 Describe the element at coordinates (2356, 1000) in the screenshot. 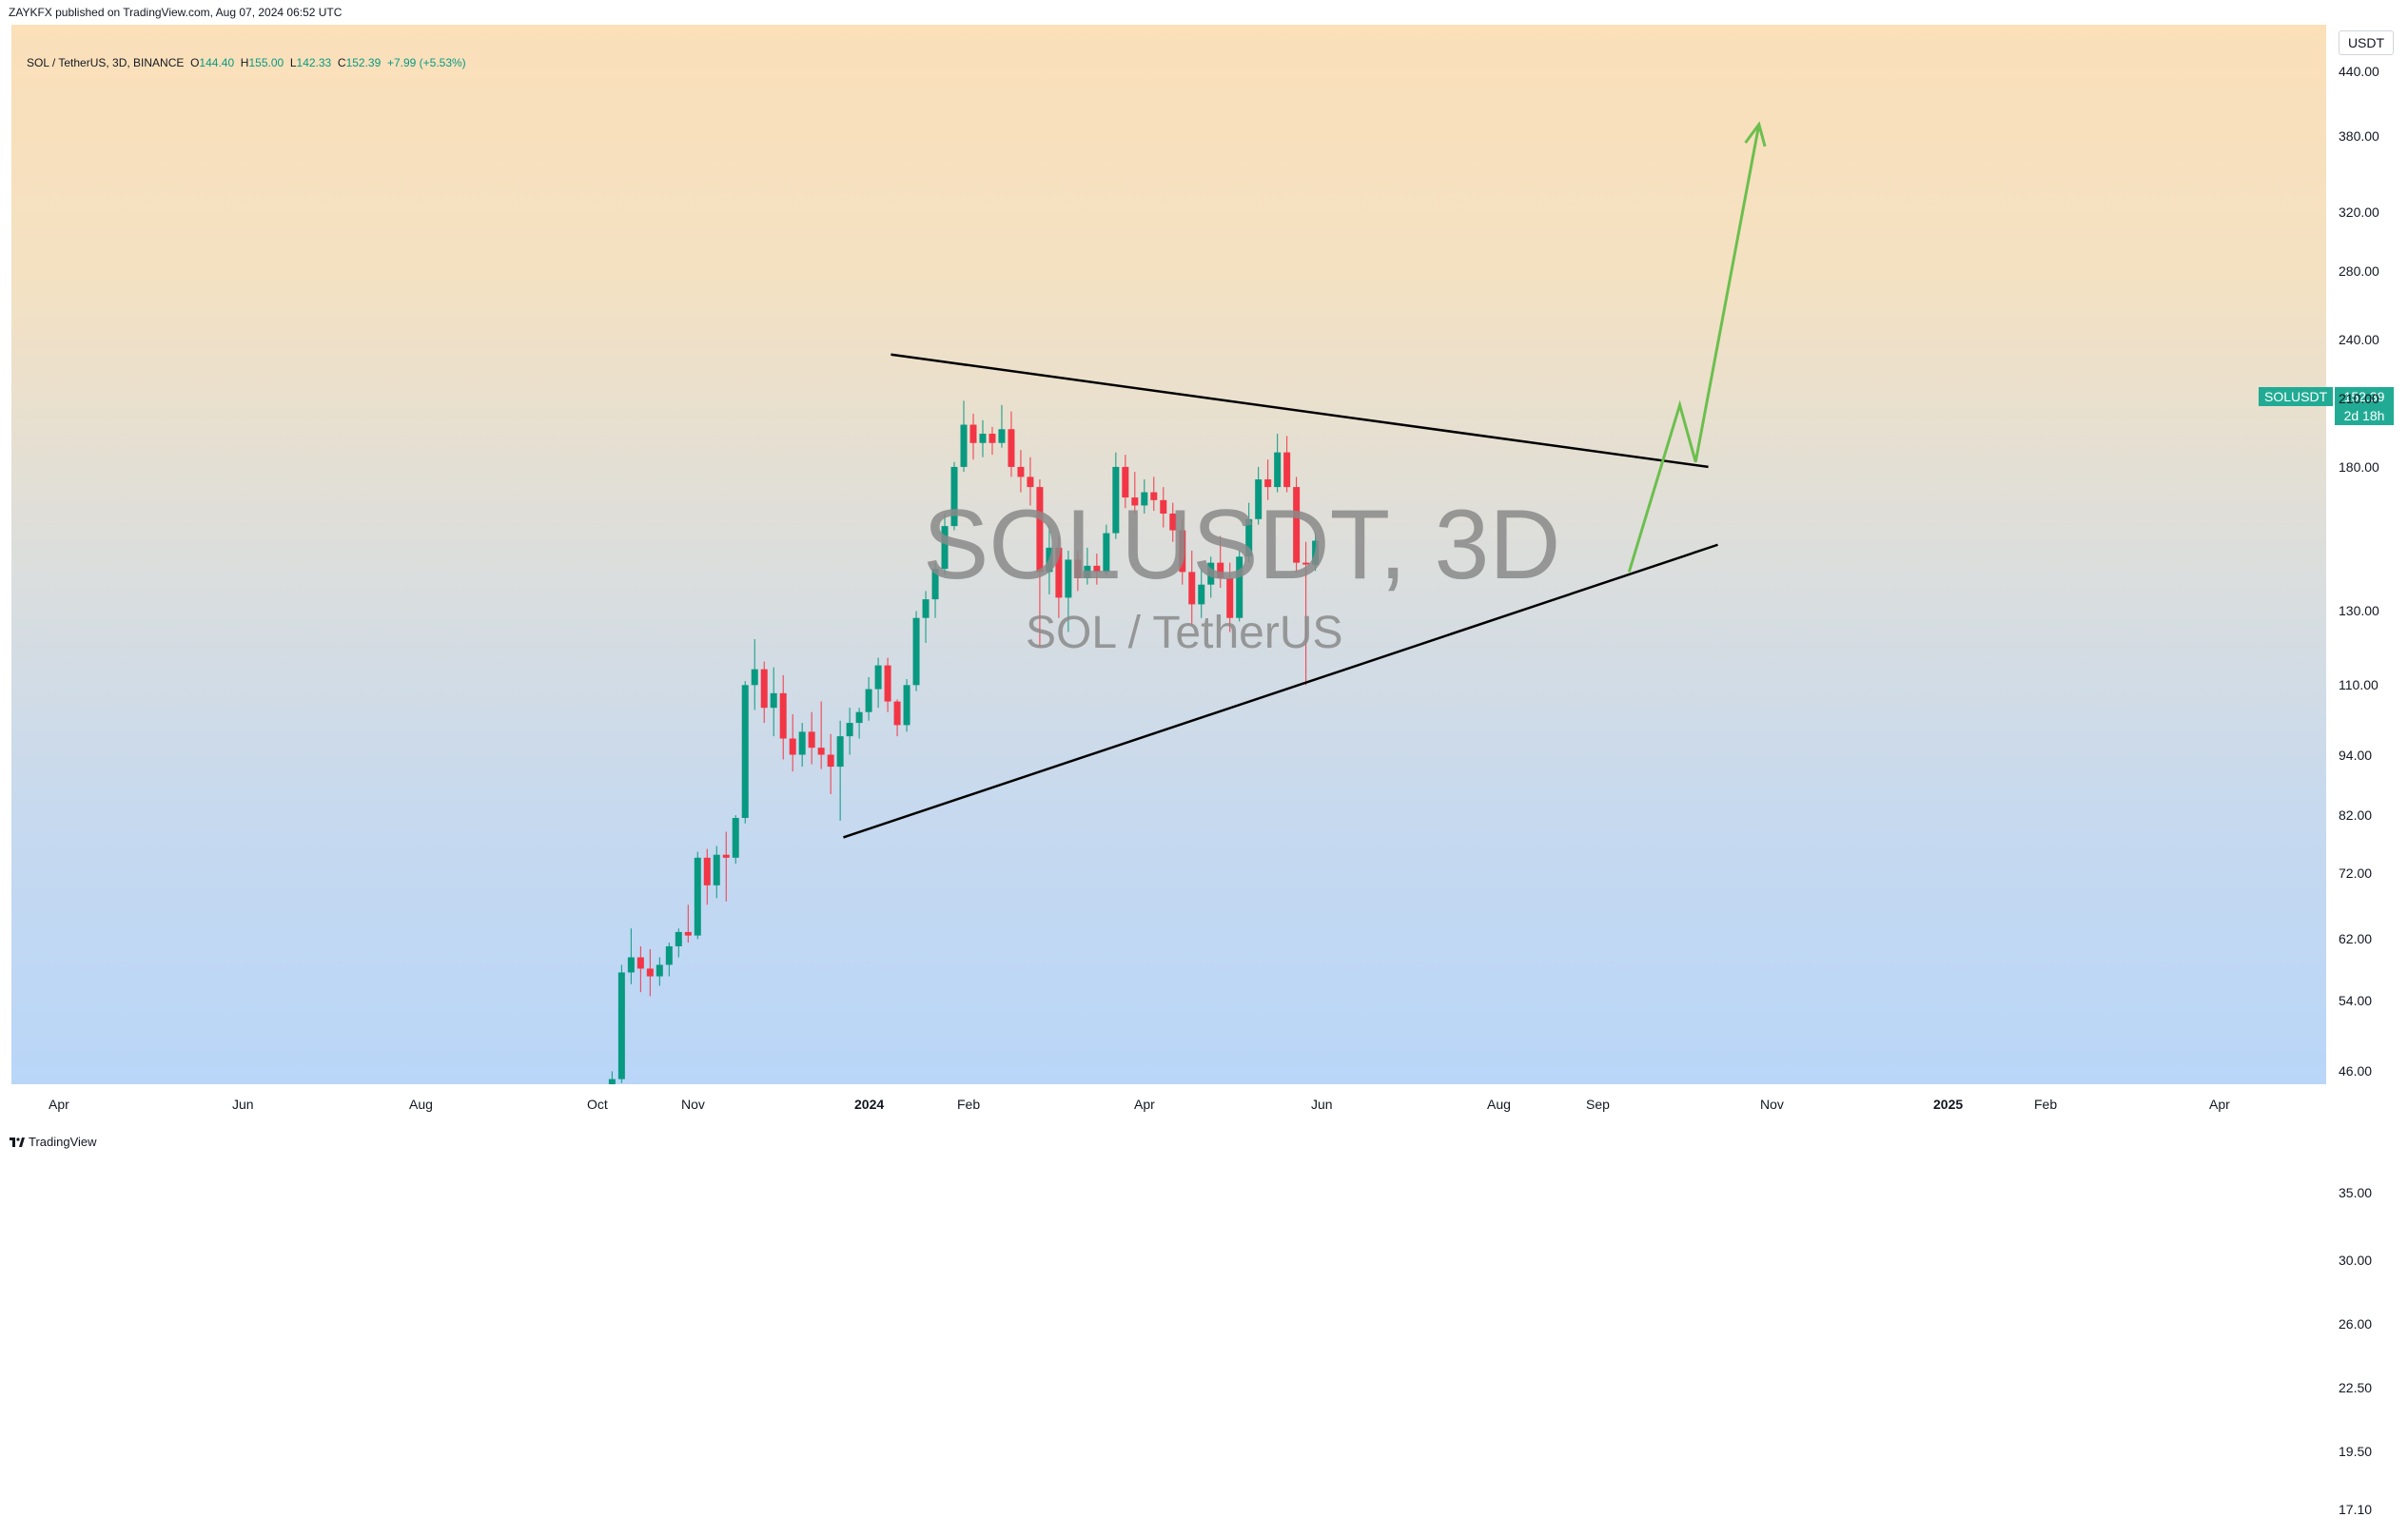

I see `price-tick: 54.00` at that location.